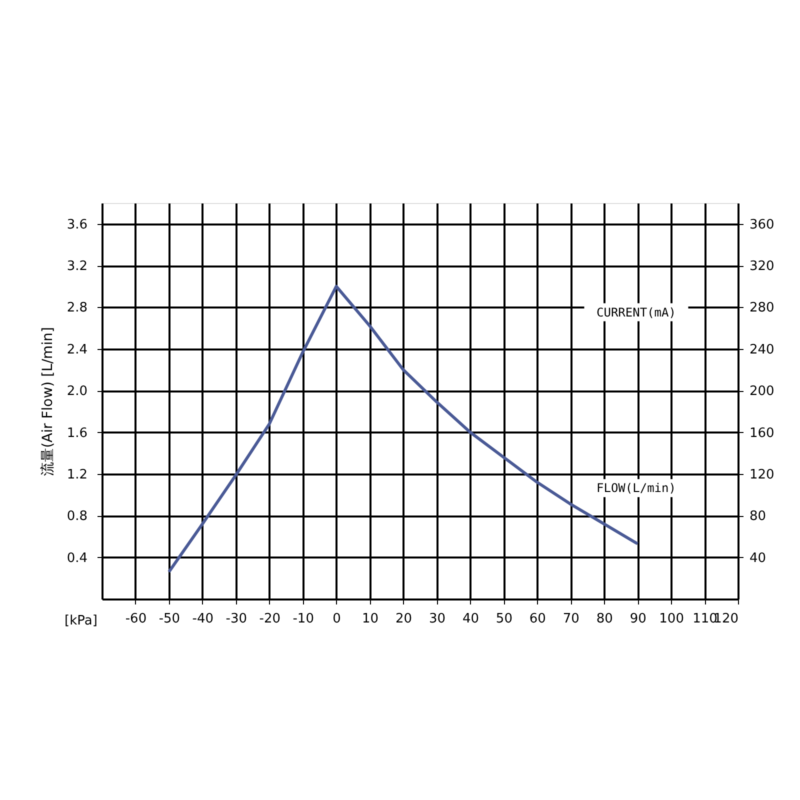  Describe the element at coordinates (77, 350) in the screenshot. I see `y-tick-label: 2.4` at that location.